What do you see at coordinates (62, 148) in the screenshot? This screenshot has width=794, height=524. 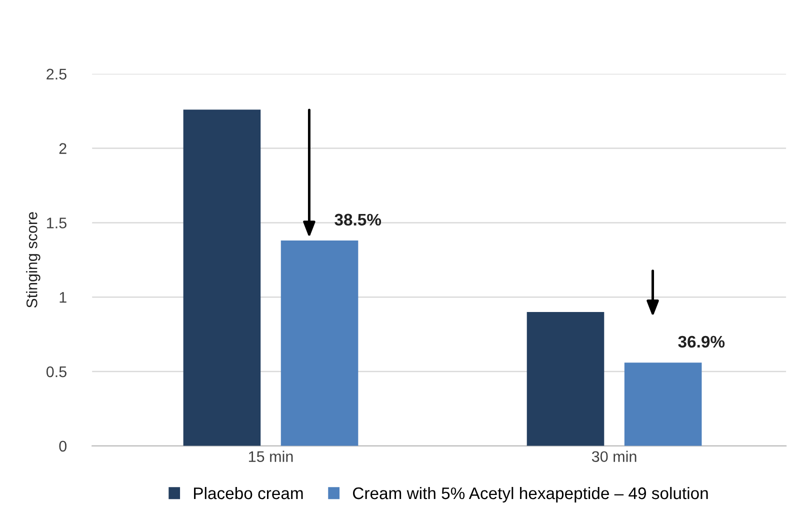 I see `y-tick-label: 2` at bounding box center [62, 148].